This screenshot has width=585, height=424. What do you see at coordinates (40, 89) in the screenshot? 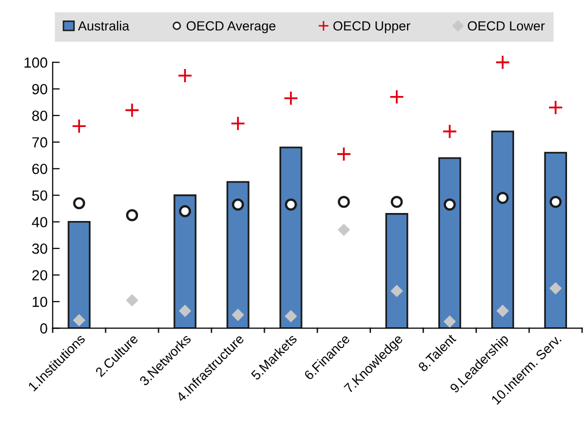
I see `y-tick-label: 90` at bounding box center [40, 89].